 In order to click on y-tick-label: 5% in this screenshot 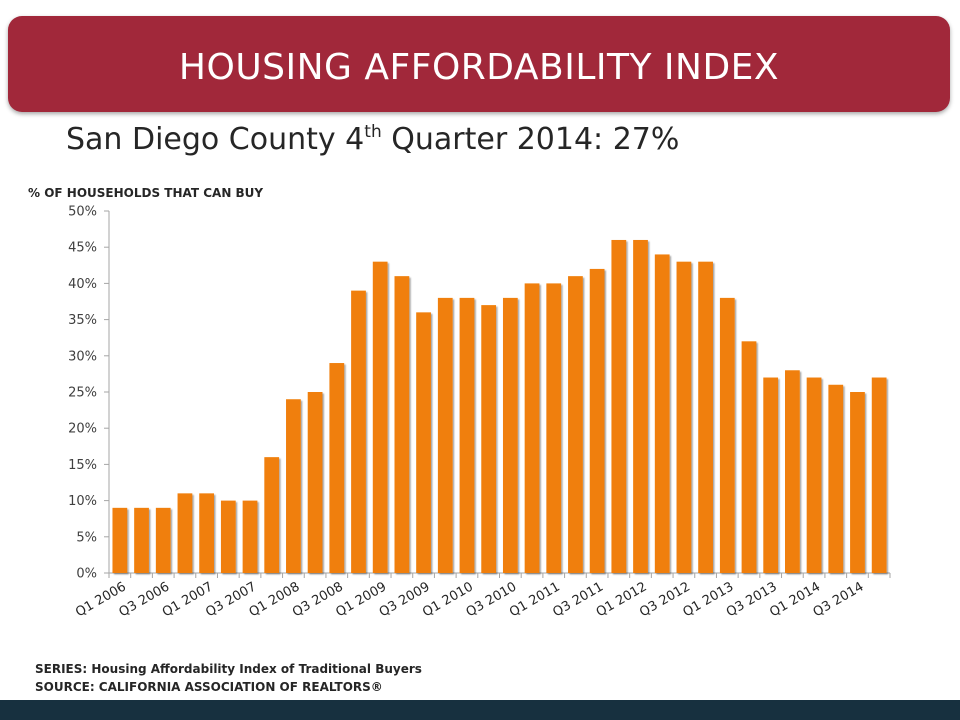, I will do `click(86, 537)`.